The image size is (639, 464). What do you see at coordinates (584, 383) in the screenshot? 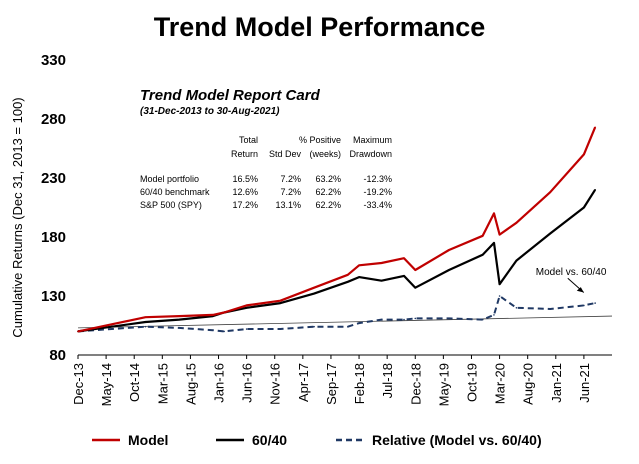
I see `x-tick-label: Jun-21` at bounding box center [584, 383].